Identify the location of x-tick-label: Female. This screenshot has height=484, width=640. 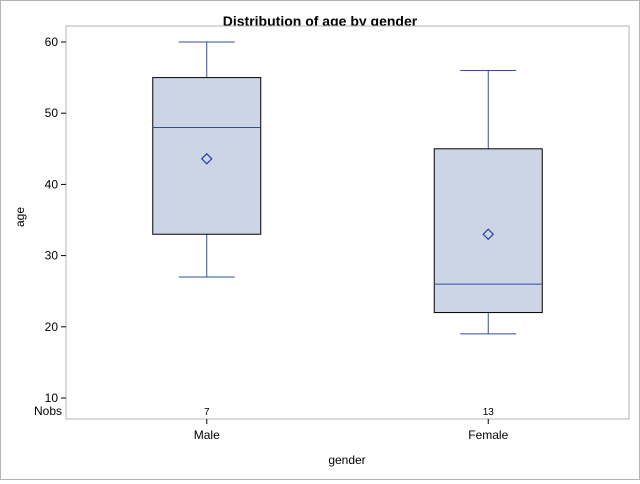
(488, 435).